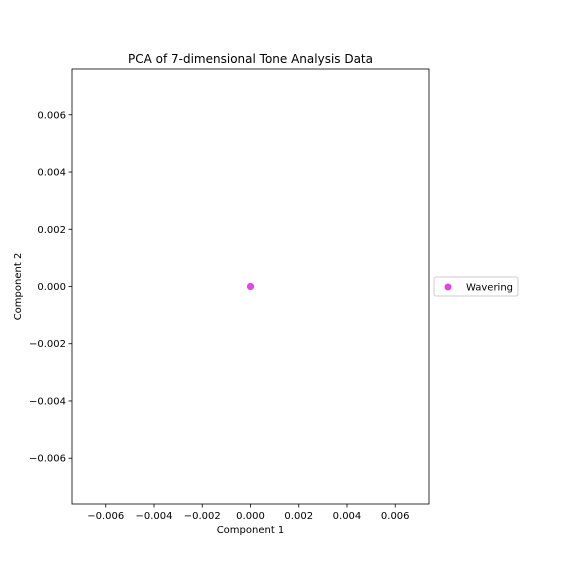  What do you see at coordinates (154, 516) in the screenshot?
I see `x-tick-label: −0.004` at bounding box center [154, 516].